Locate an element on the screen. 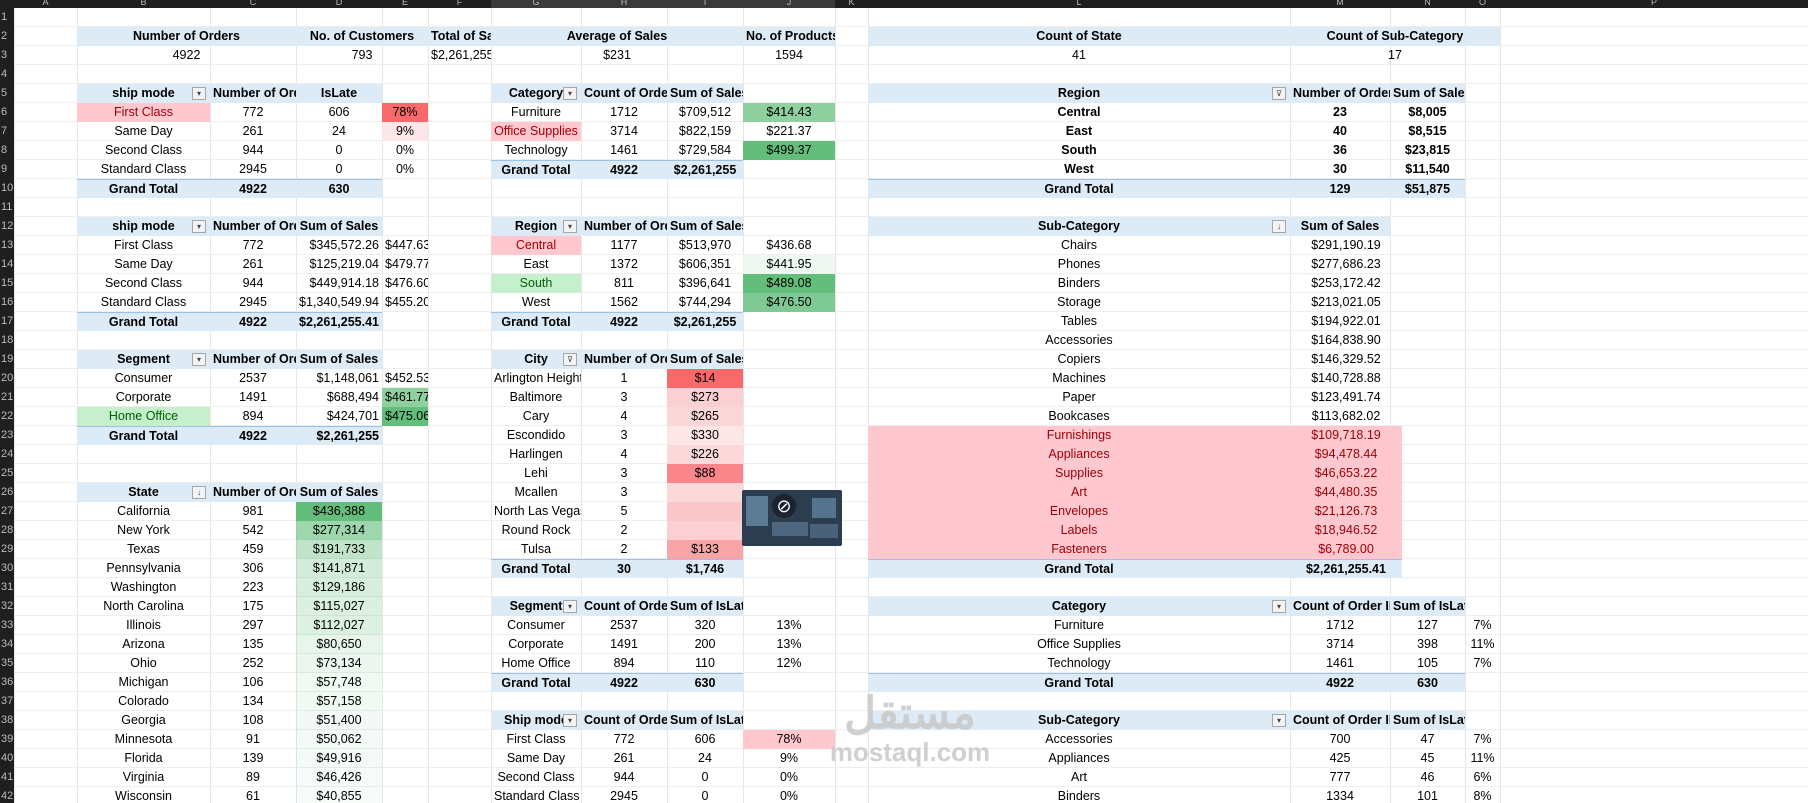 The width and height of the screenshot is (1808, 803). column-header-O: O is located at coordinates (1482, 3).